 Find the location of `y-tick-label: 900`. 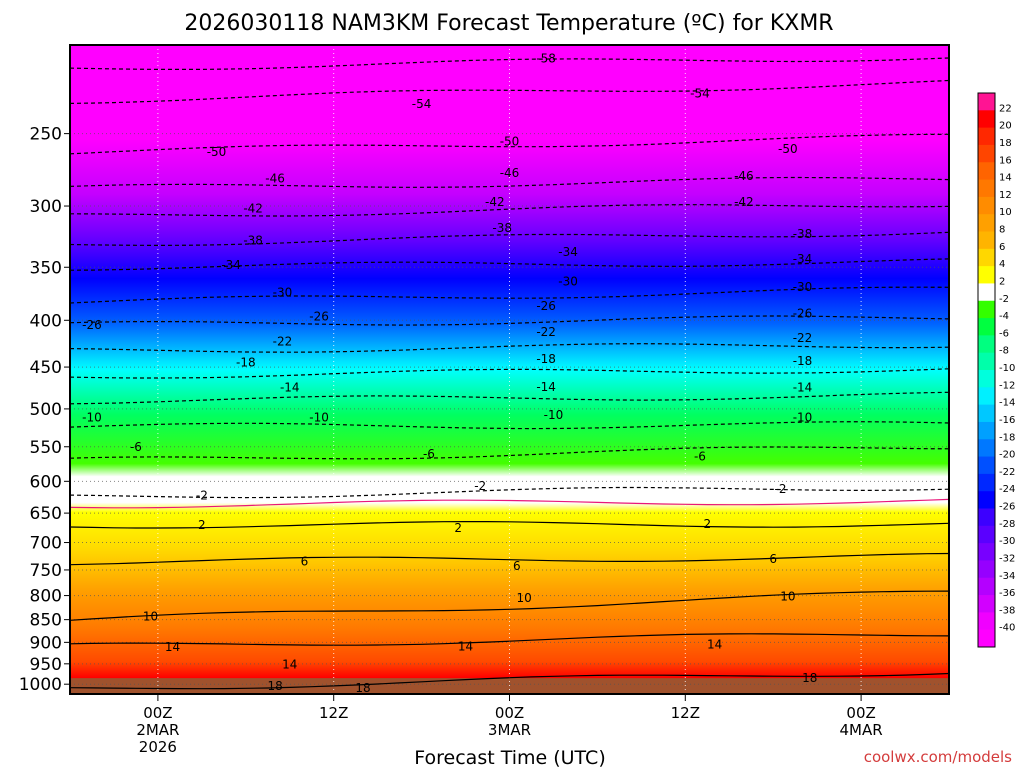

y-tick-label: 900 is located at coordinates (46, 643).